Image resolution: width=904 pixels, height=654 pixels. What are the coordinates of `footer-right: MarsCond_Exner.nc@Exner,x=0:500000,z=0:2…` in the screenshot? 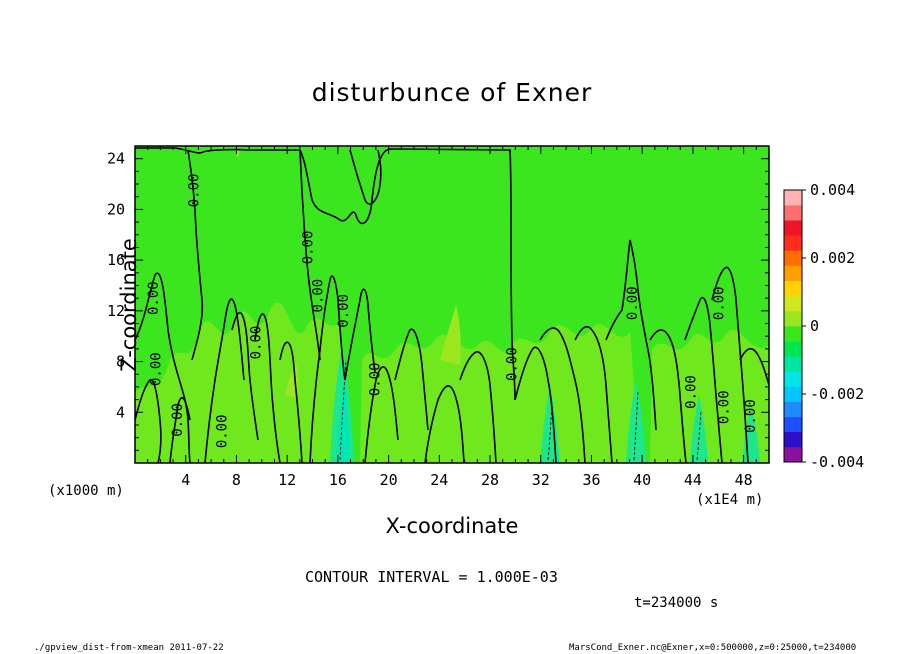 It's located at (713, 648).